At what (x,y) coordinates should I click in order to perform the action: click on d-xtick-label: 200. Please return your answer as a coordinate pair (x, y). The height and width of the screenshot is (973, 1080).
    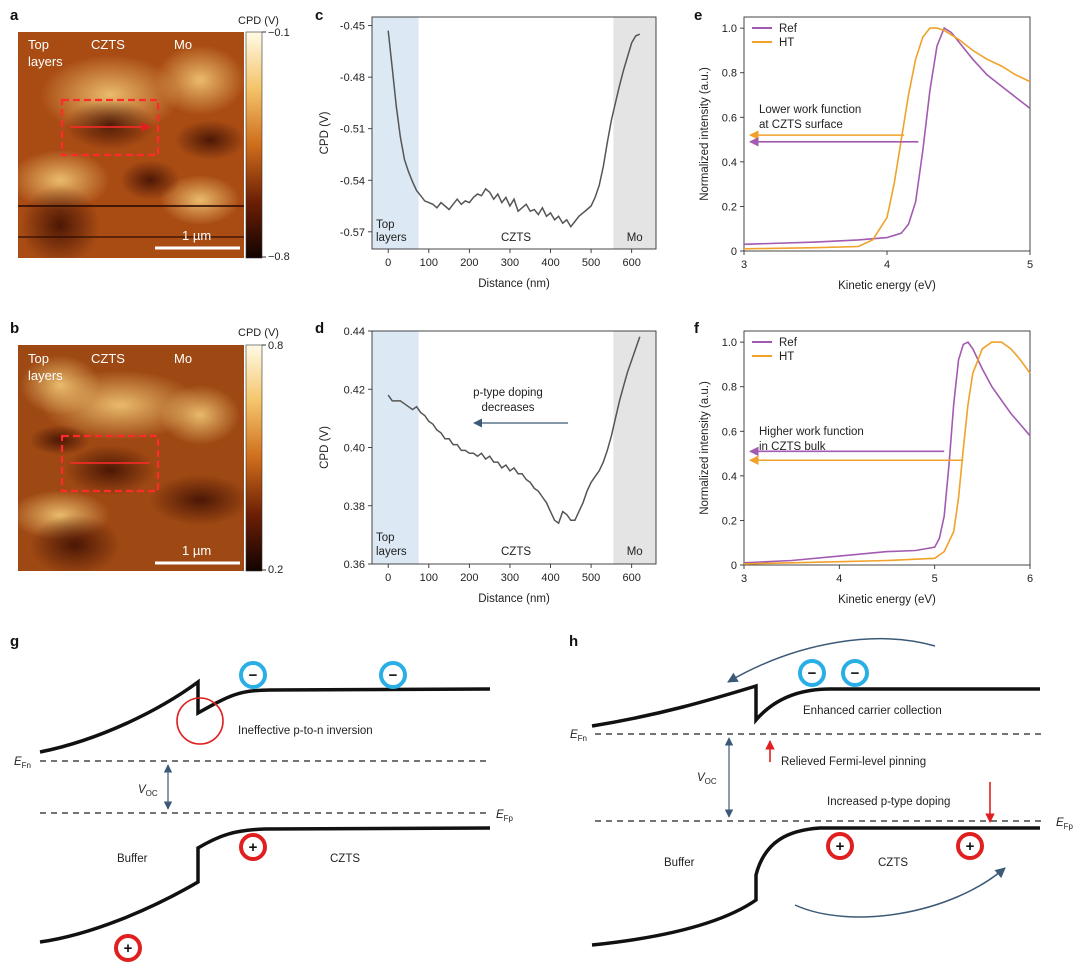
    Looking at the image, I should click on (469, 578).